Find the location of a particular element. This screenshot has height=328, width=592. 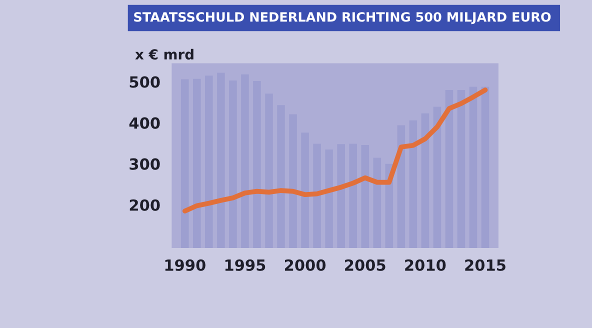

x-tick-label: 1990 is located at coordinates (185, 265).